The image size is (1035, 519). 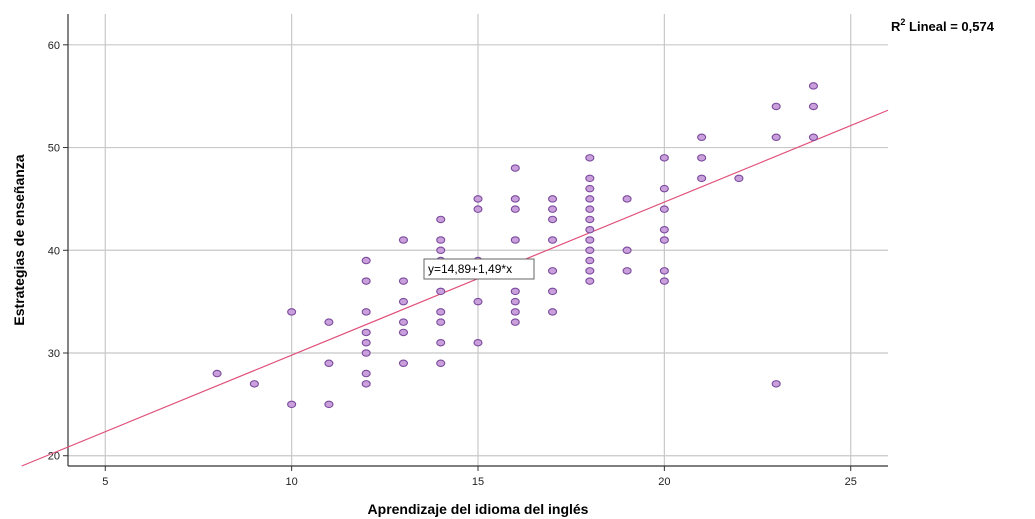 I want to click on r2-prefix: R, so click(x=896, y=26).